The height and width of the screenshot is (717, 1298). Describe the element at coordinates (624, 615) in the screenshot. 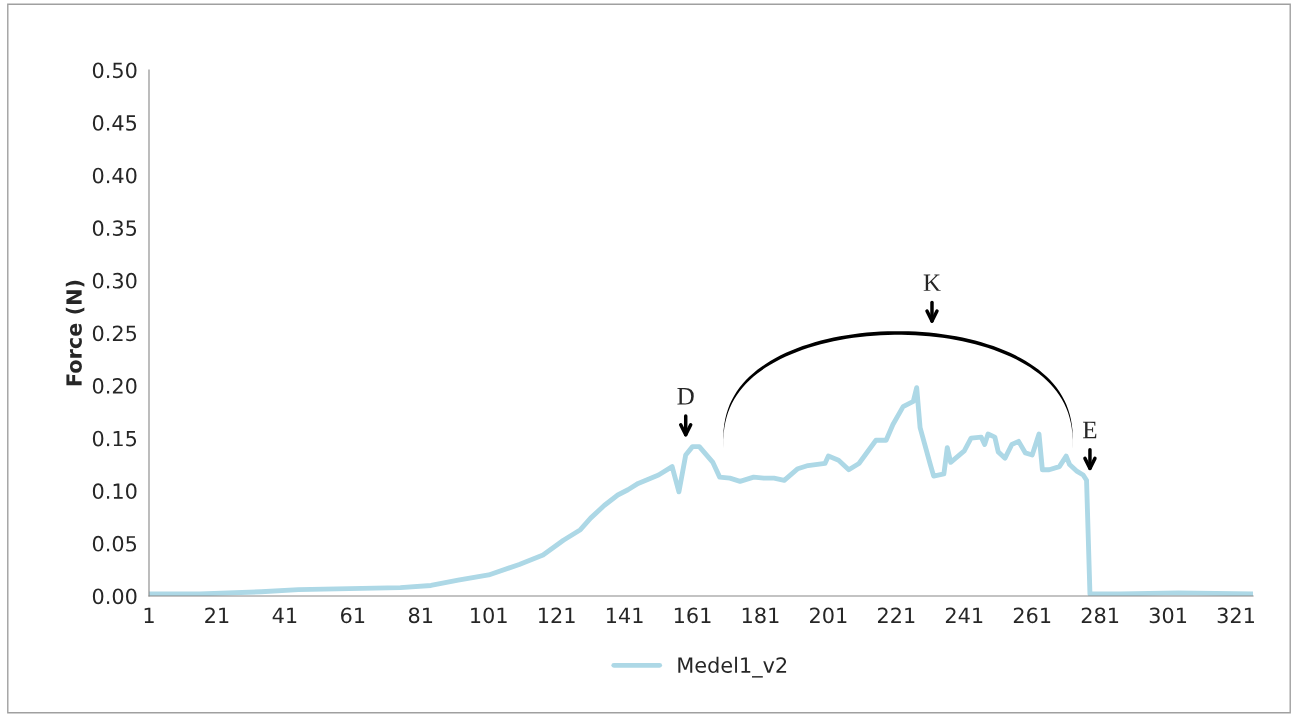

I see `x-tick-label: 141` at that location.